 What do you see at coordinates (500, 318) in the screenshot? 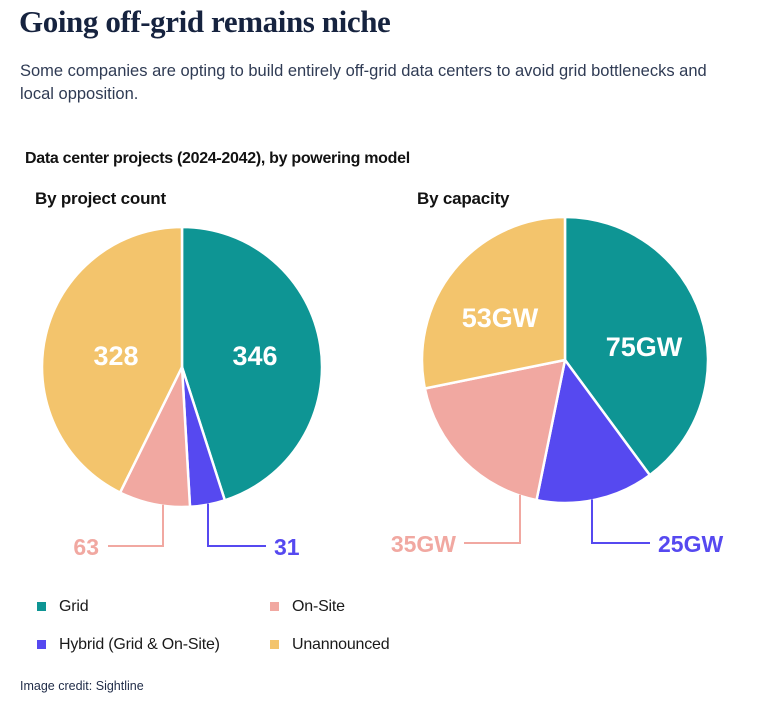
I see `pie-capacity-value-unannounced: 53GW` at bounding box center [500, 318].